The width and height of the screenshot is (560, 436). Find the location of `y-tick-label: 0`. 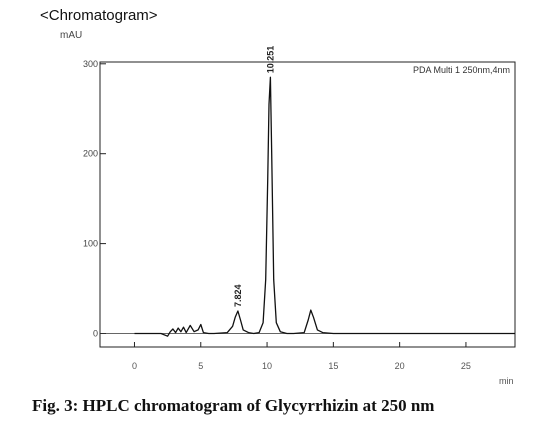

y-tick-label: 0 is located at coordinates (95, 334).